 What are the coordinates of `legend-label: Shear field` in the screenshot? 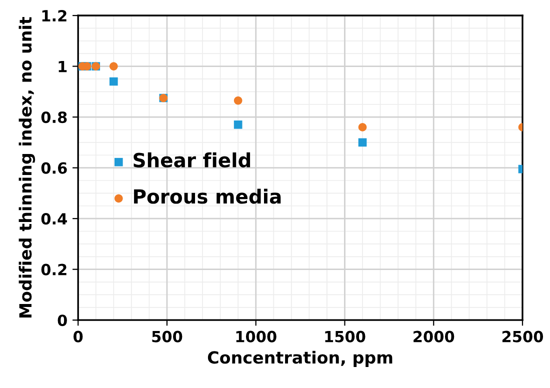 It's located at (192, 160).